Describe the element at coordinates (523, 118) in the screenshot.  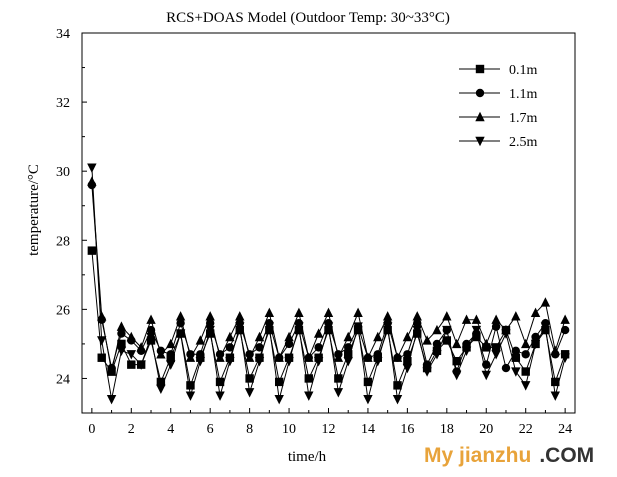
I see `legend-label: 1.7m` at that location.